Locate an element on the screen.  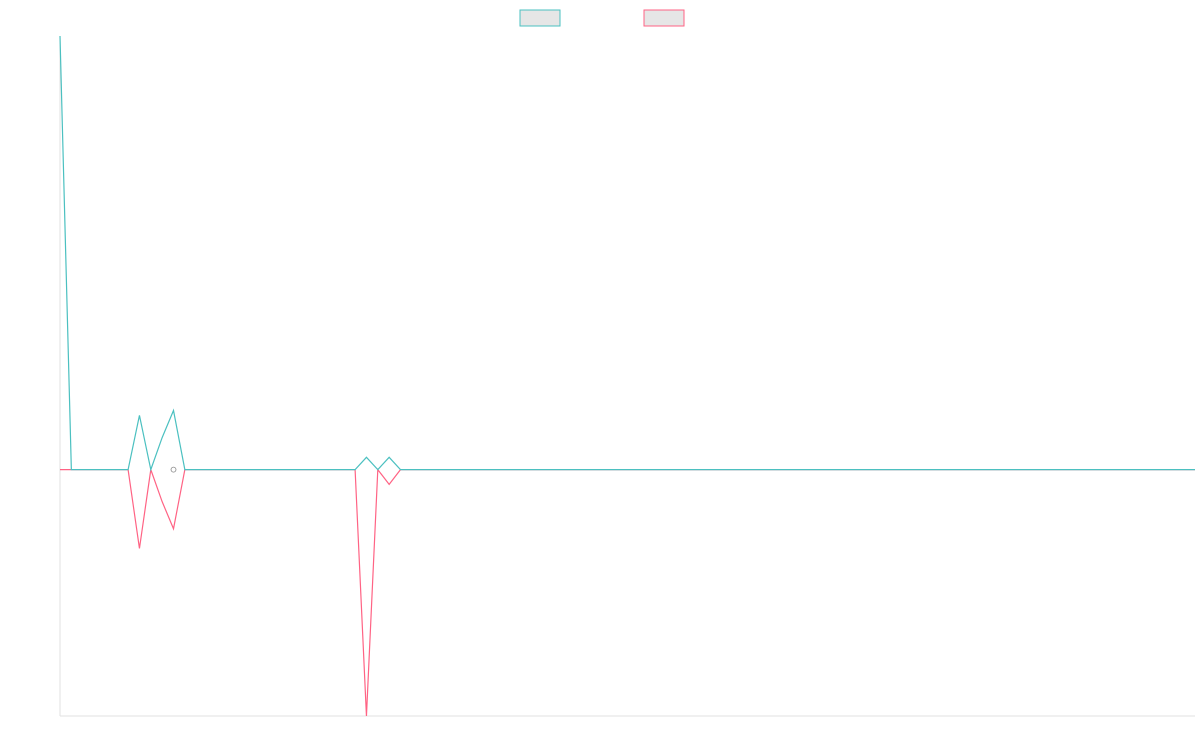
data-point-marker is located at coordinates (173, 469).